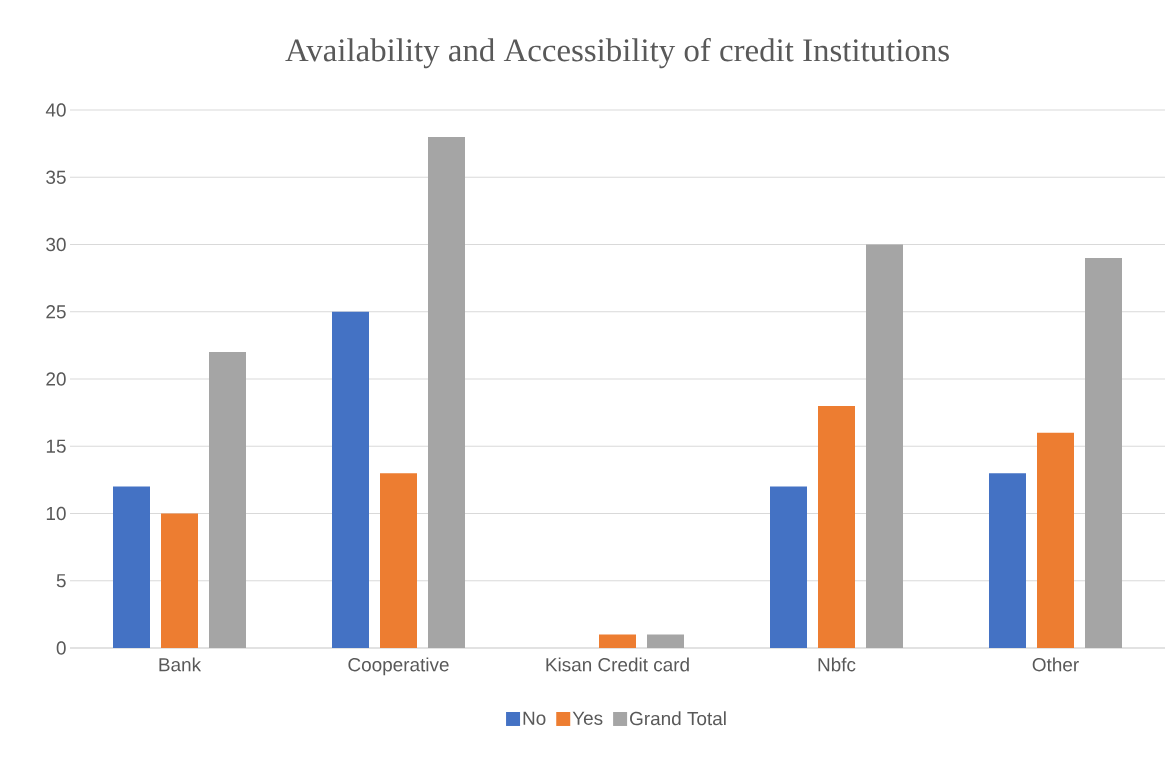  I want to click on y-tick-label: 35, so click(56, 177).